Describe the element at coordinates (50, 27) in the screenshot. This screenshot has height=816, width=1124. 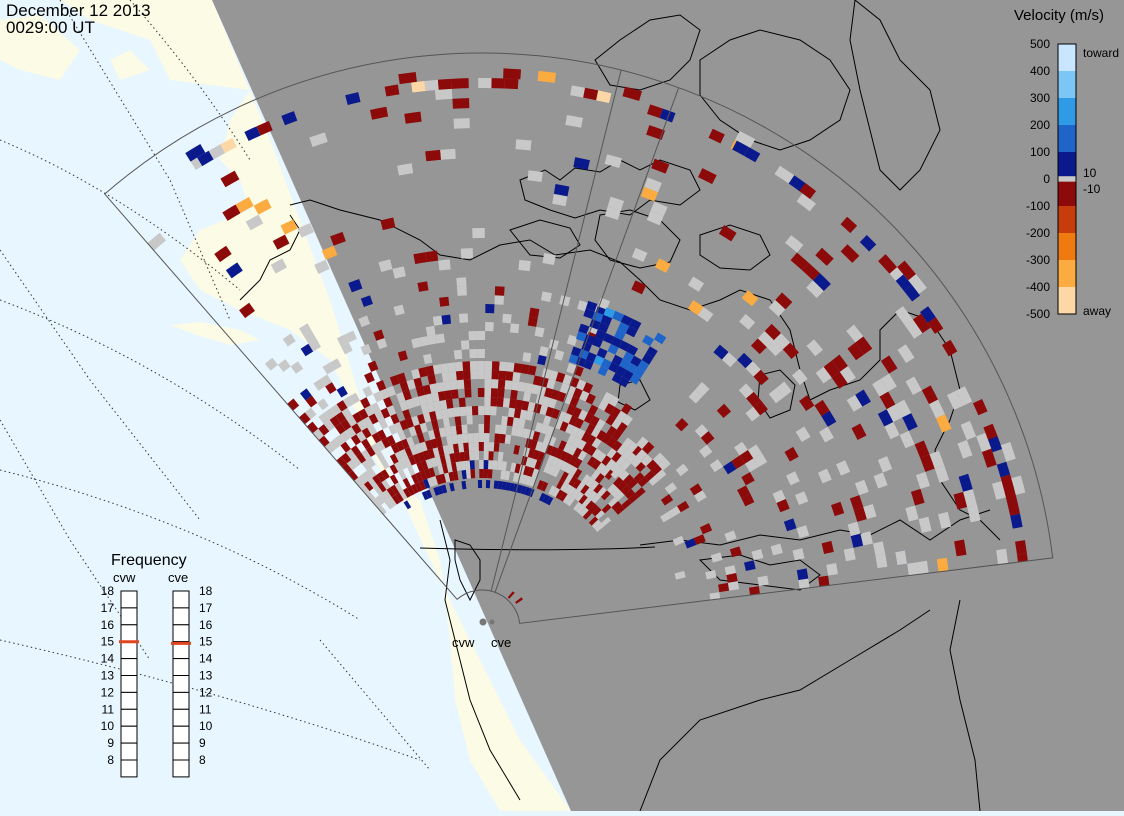
I see `map-time: 0029:00 UT` at that location.